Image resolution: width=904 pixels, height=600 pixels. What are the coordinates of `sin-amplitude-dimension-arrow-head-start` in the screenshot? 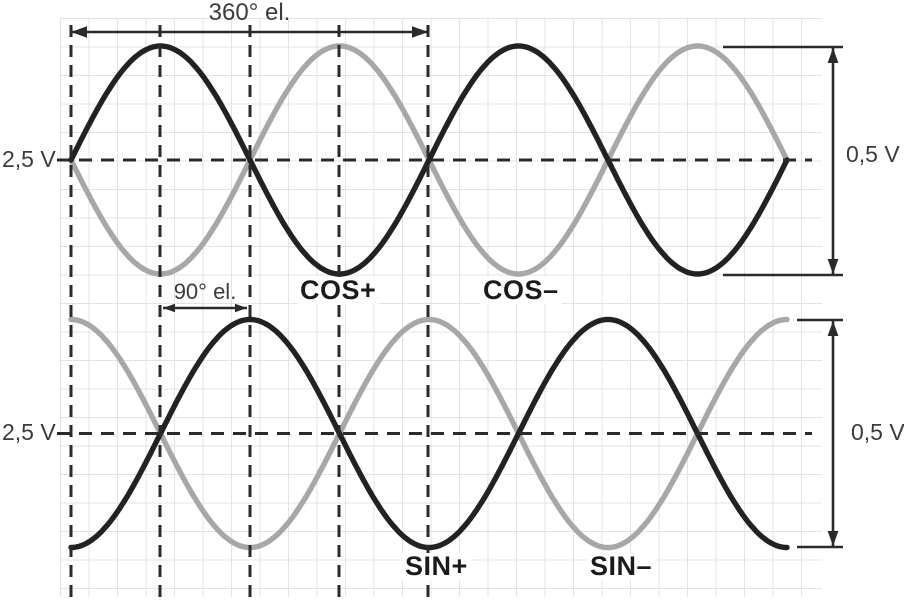 It's located at (833, 328).